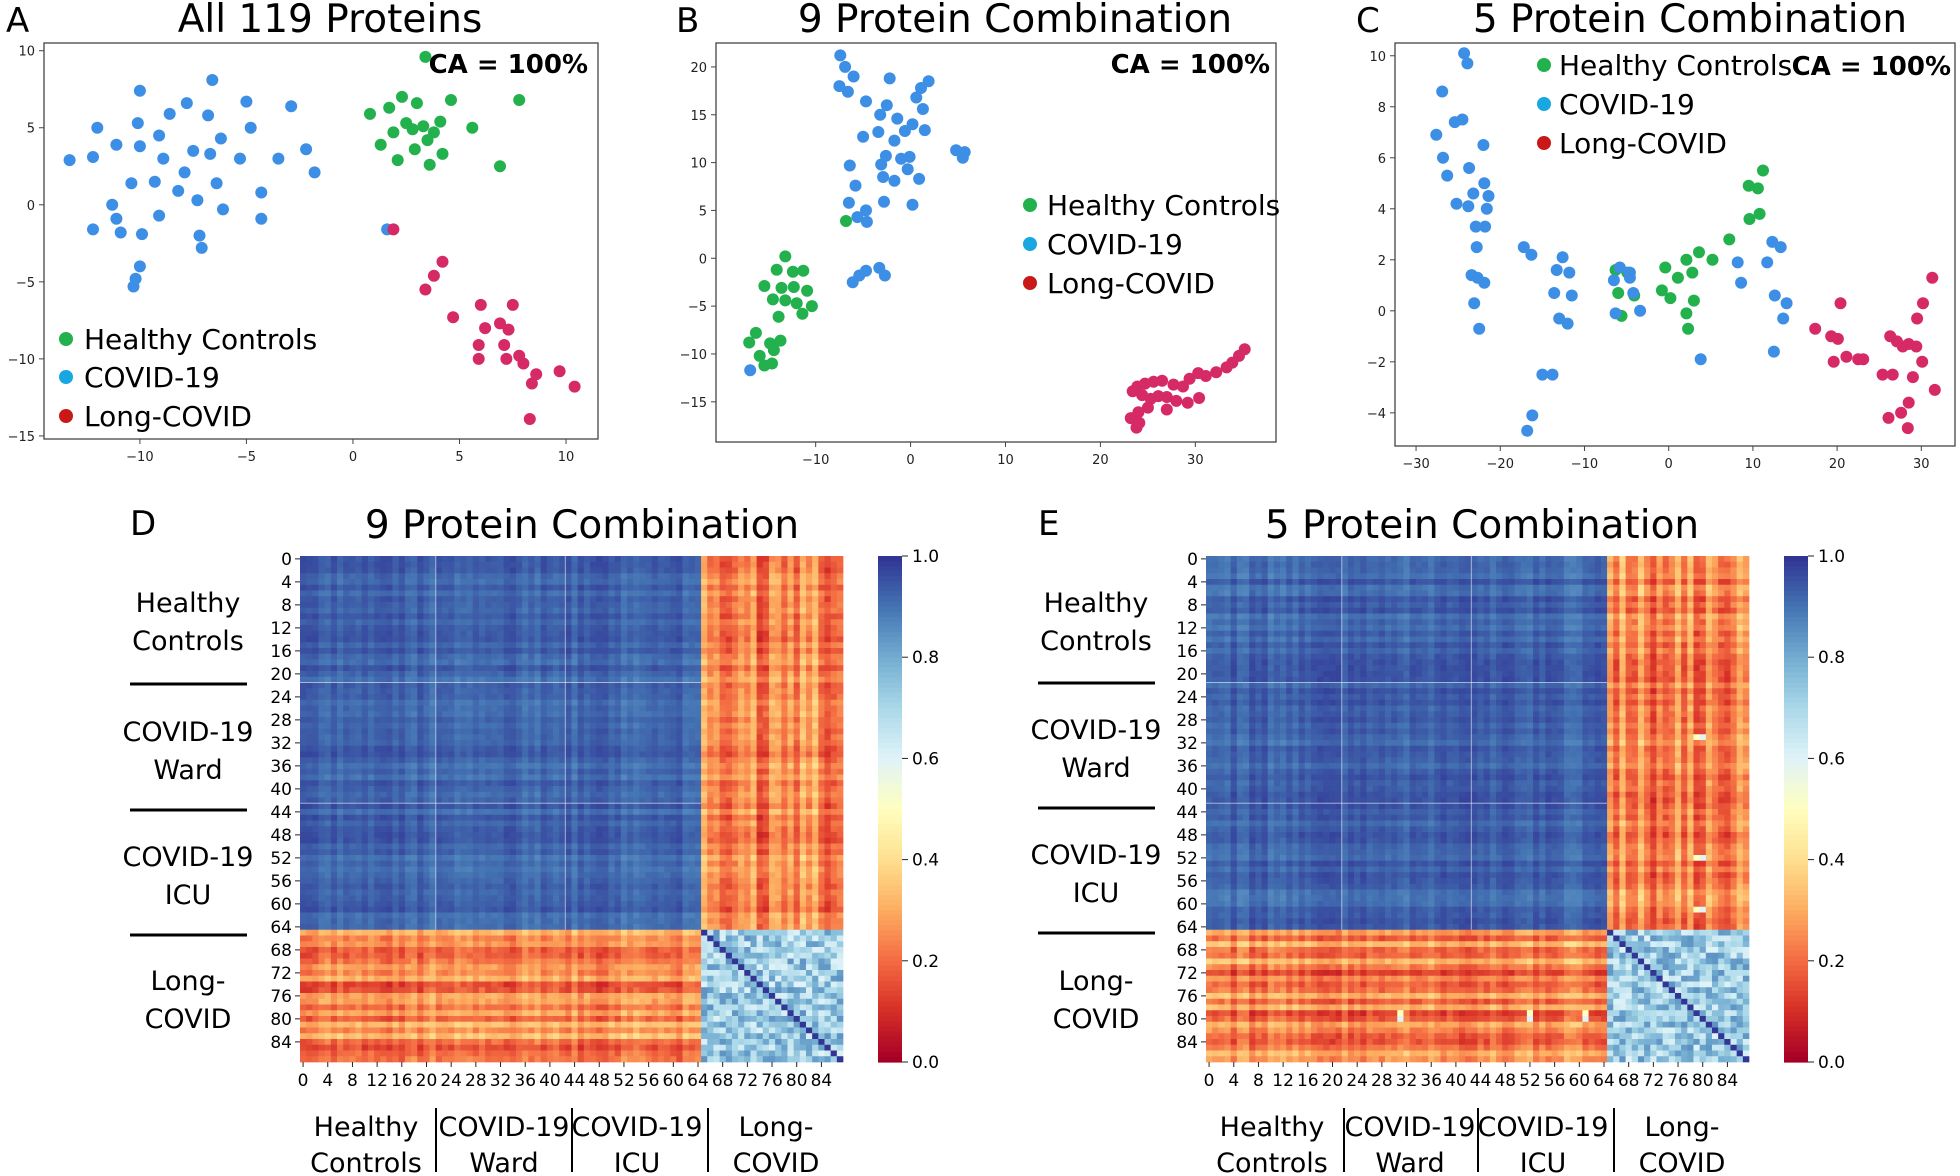 The height and width of the screenshot is (1176, 1960). Describe the element at coordinates (698, 116) in the screenshot. I see `y-tick-label: 15` at that location.